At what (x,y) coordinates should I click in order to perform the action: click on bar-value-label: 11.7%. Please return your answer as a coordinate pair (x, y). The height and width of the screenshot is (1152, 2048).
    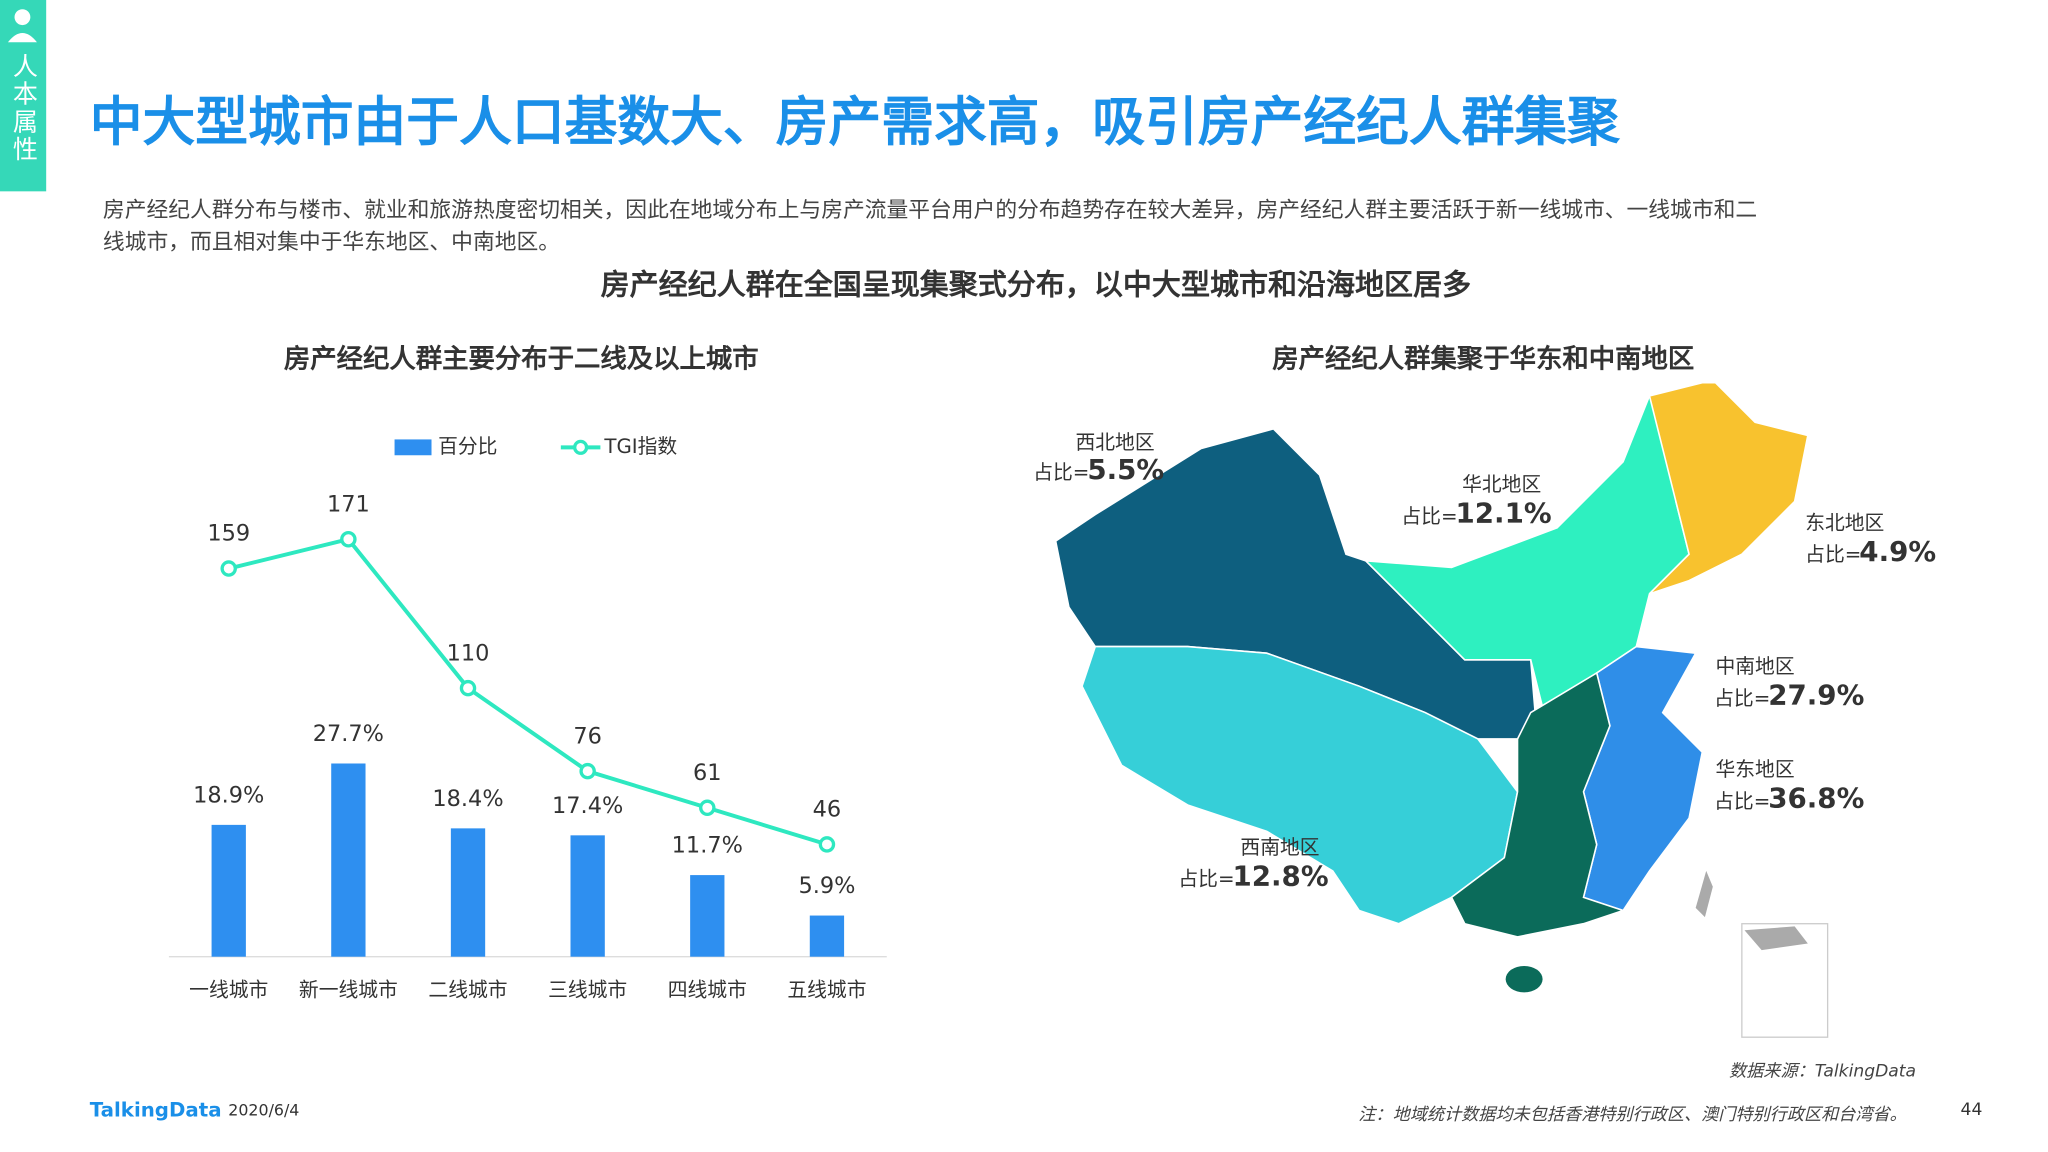
    Looking at the image, I should click on (707, 846).